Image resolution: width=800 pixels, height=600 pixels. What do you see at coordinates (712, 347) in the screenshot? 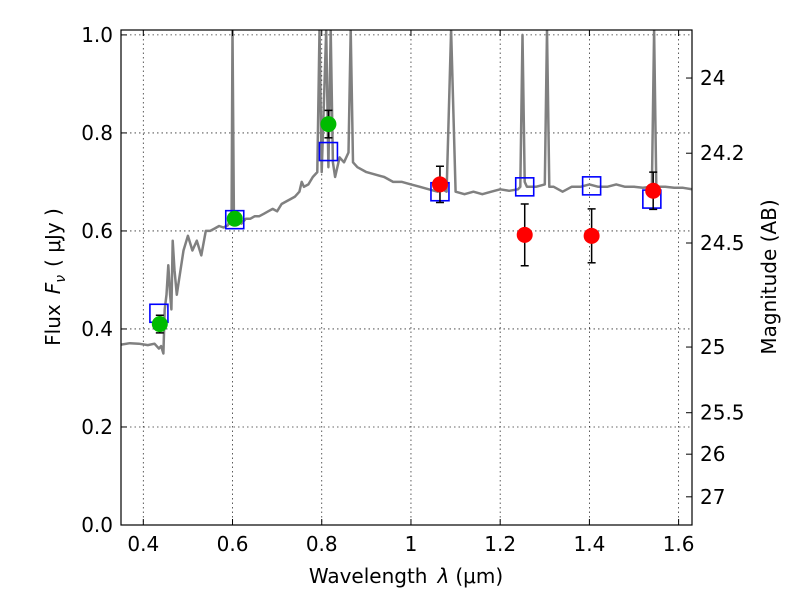
I see `y2-tick-label: 25` at bounding box center [712, 347].